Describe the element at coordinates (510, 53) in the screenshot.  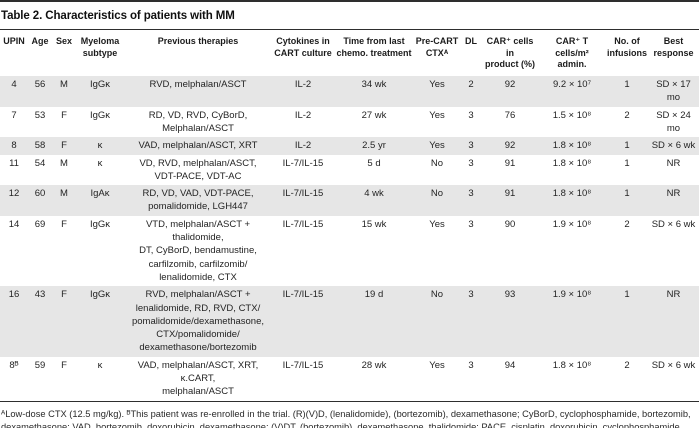
I see `column-header: CAR⁺ cells in product (%)` at that location.